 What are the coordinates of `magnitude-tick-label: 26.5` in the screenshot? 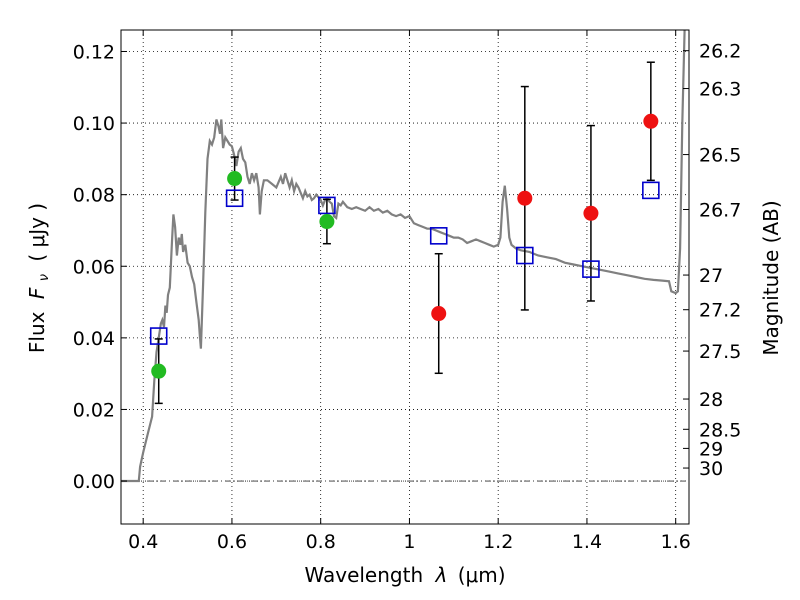 It's located at (720, 156).